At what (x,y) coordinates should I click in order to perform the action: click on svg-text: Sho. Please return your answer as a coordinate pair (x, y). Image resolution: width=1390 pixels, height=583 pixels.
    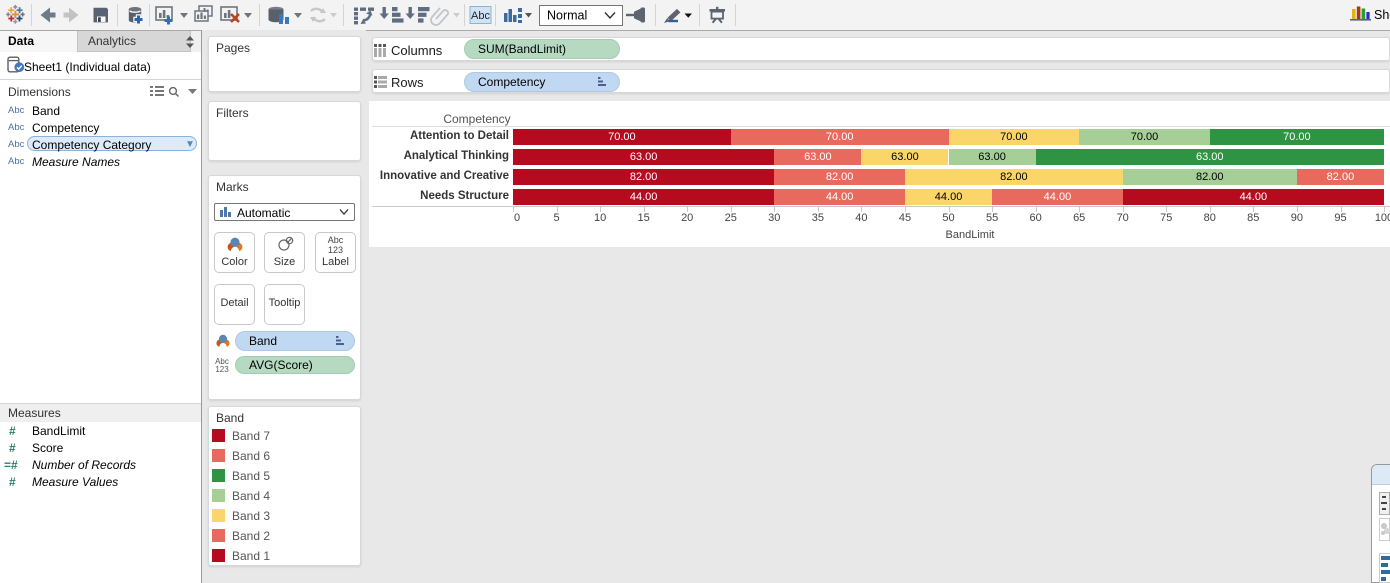
    Looking at the image, I should click on (1382, 15).